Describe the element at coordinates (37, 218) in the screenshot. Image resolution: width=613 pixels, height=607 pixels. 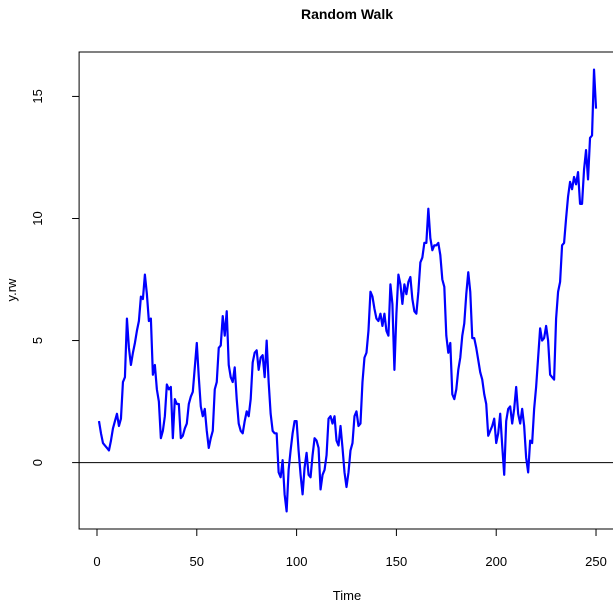
I see `y-tick-label: 10` at that location.